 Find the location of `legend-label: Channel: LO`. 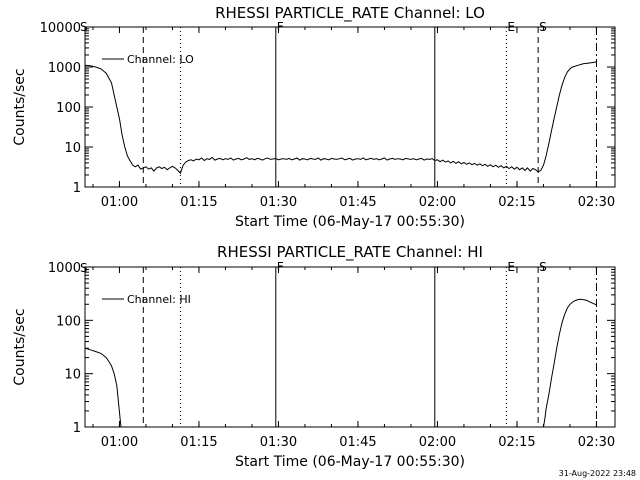

legend-label: Channel: LO is located at coordinates (160, 59).